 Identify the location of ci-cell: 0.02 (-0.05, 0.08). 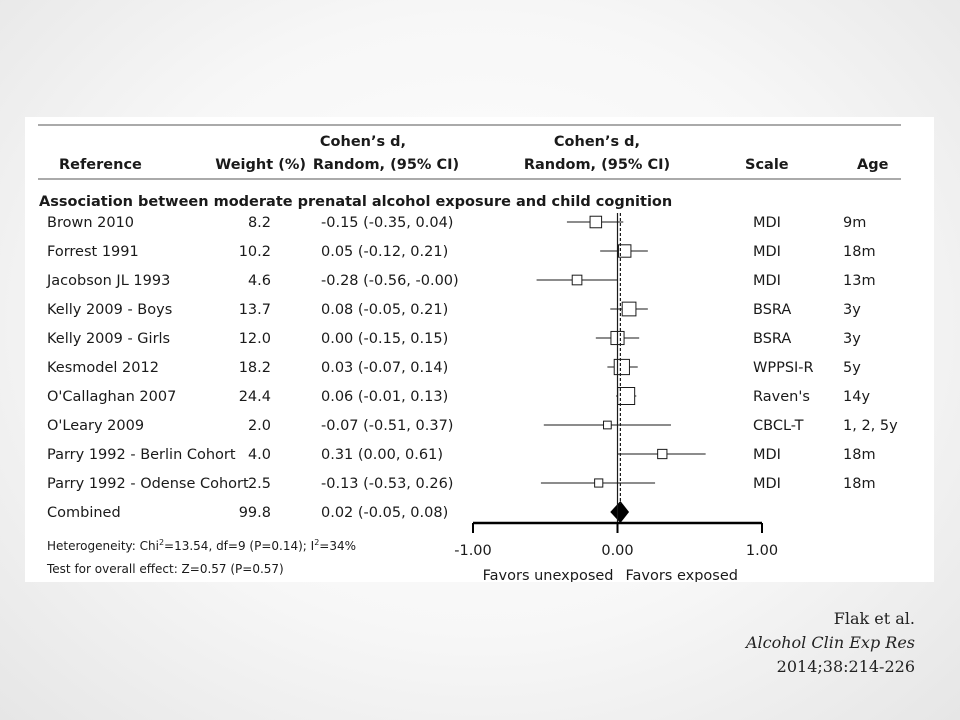
(384, 513).